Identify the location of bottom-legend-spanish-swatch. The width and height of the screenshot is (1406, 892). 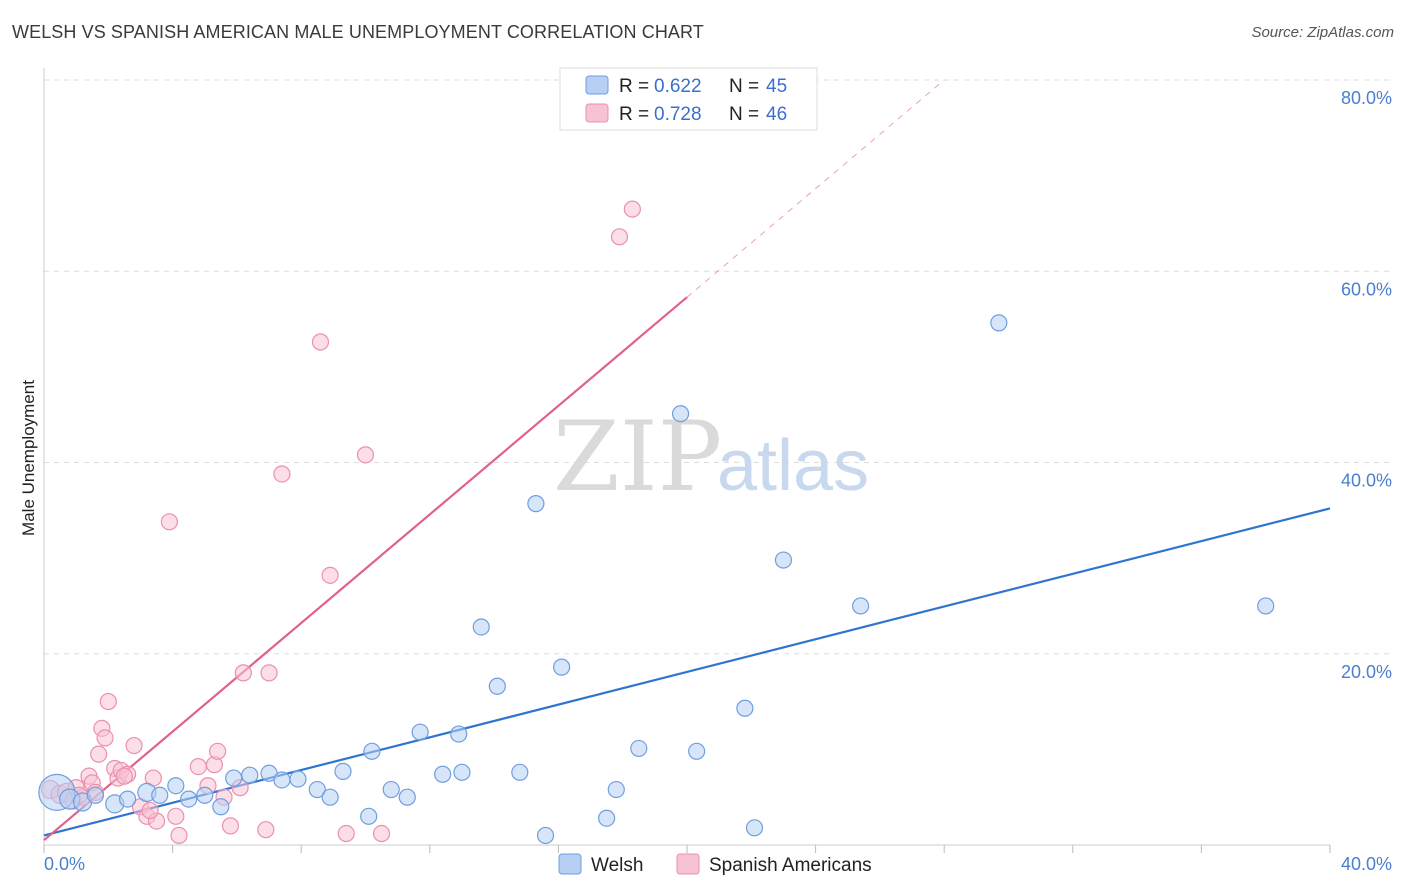
(688, 864).